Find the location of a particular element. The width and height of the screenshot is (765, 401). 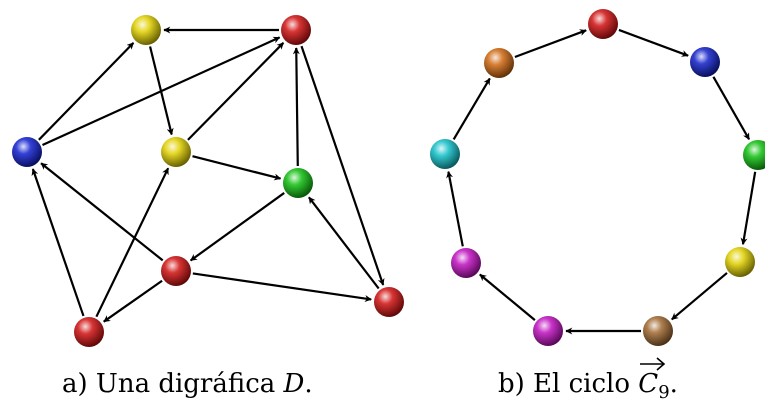

a-vertex-y2 is located at coordinates (176, 152).